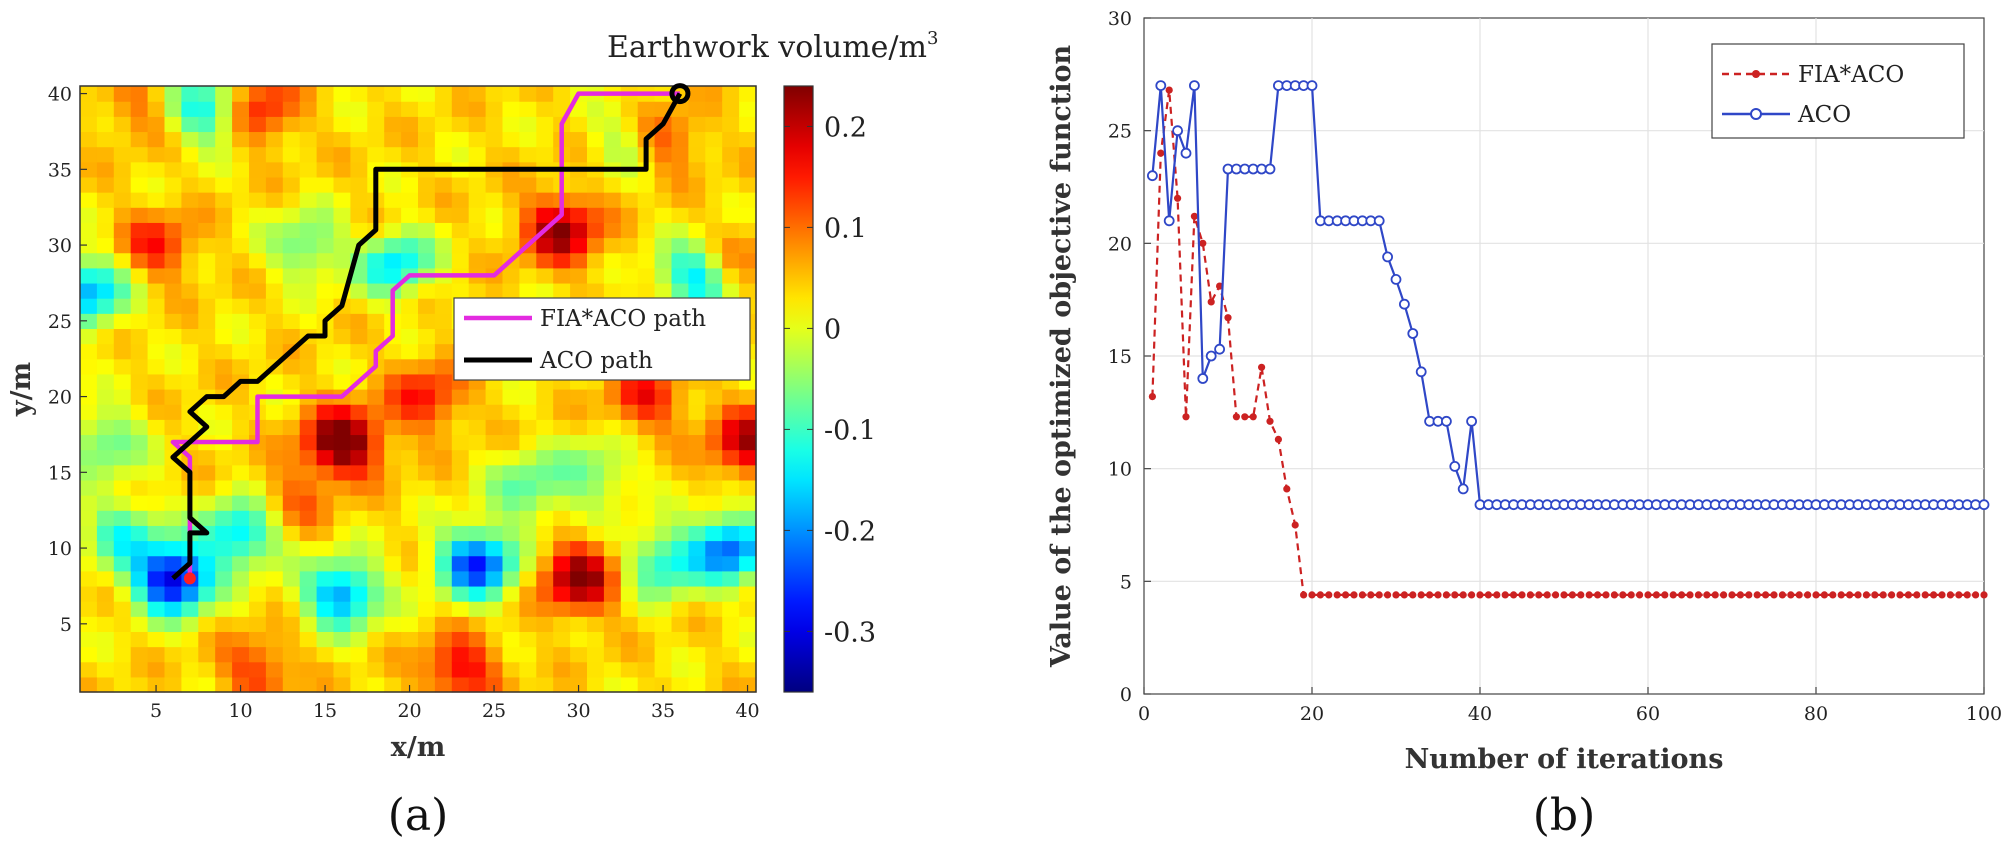 This screenshot has width=2007, height=854. What do you see at coordinates (1838, 91) in the screenshot?
I see `line-legend: FIA*ACO ACO` at bounding box center [1838, 91].